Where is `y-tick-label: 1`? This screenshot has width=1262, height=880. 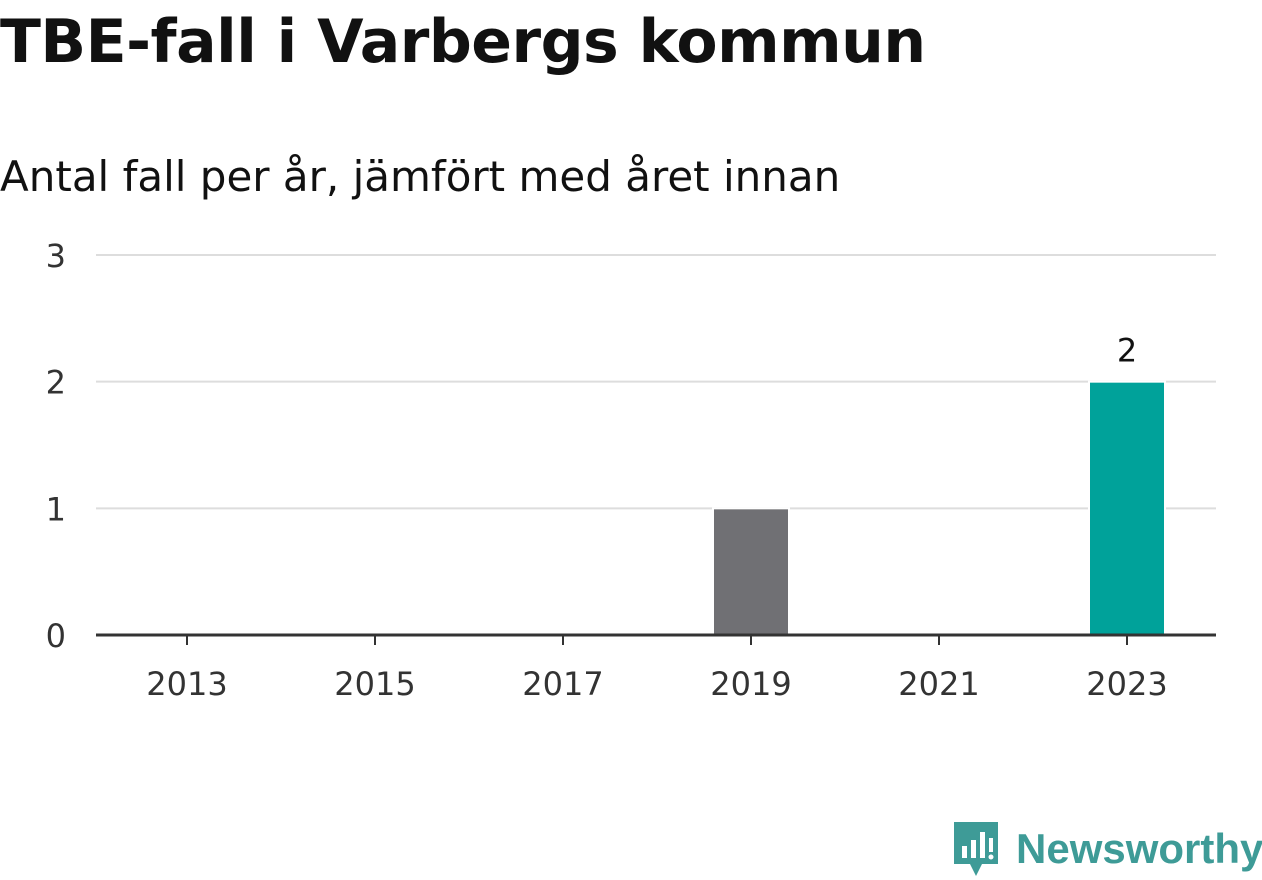
y-tick-label: 1 is located at coordinates (56, 509).